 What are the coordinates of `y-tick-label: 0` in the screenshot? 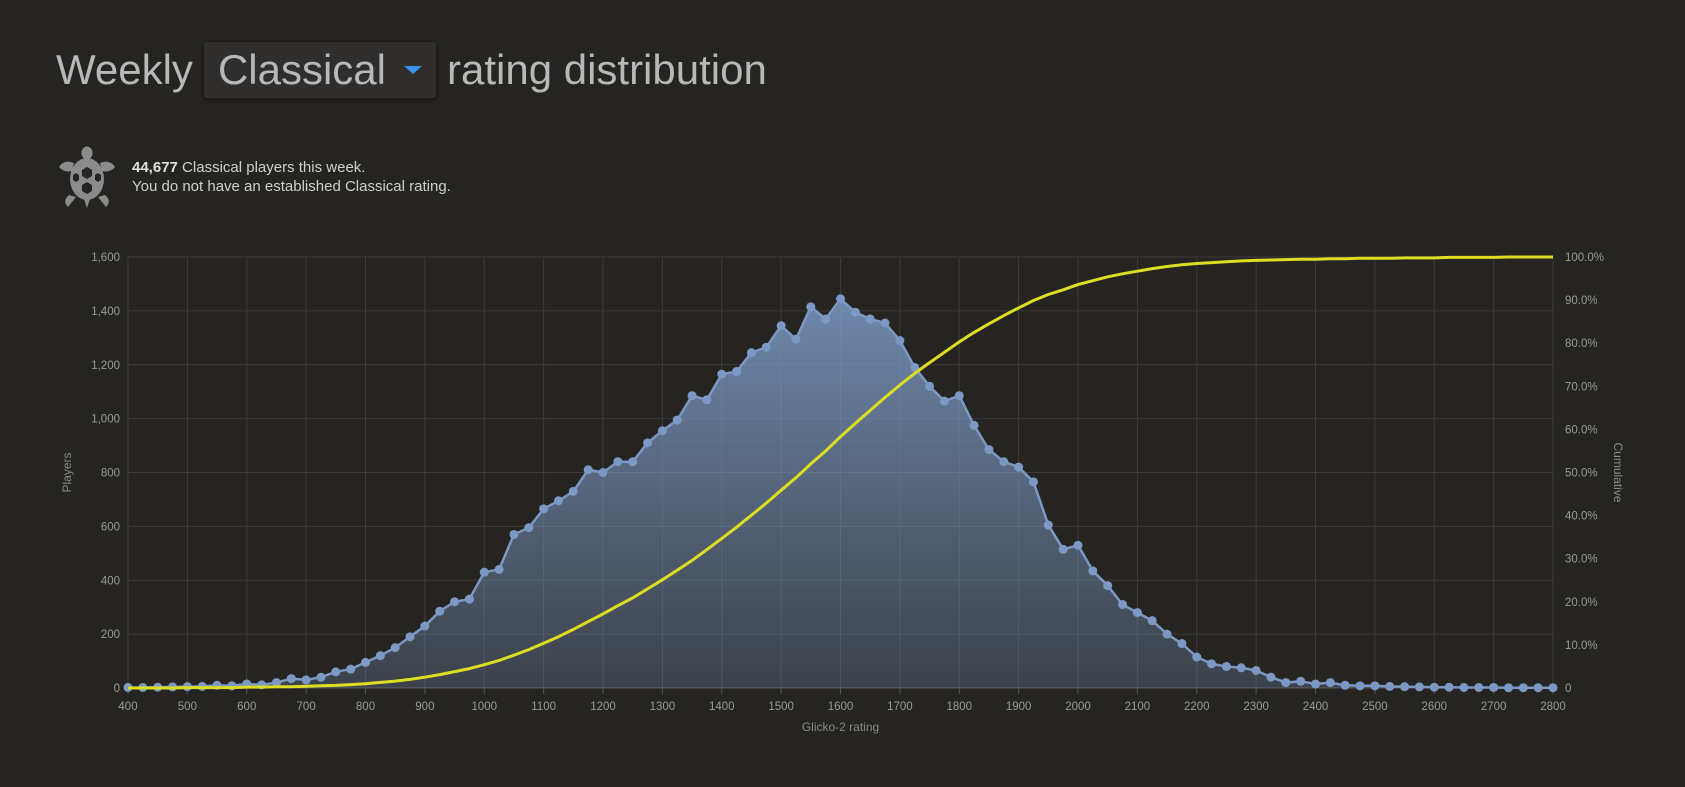 It's located at (117, 689).